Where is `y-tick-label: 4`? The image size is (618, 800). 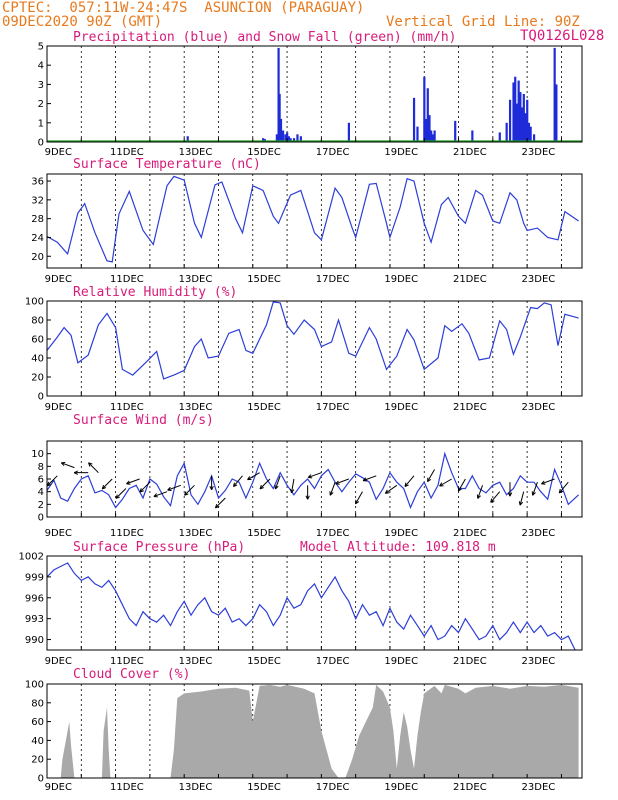
y-tick-label: 4 is located at coordinates (41, 492).